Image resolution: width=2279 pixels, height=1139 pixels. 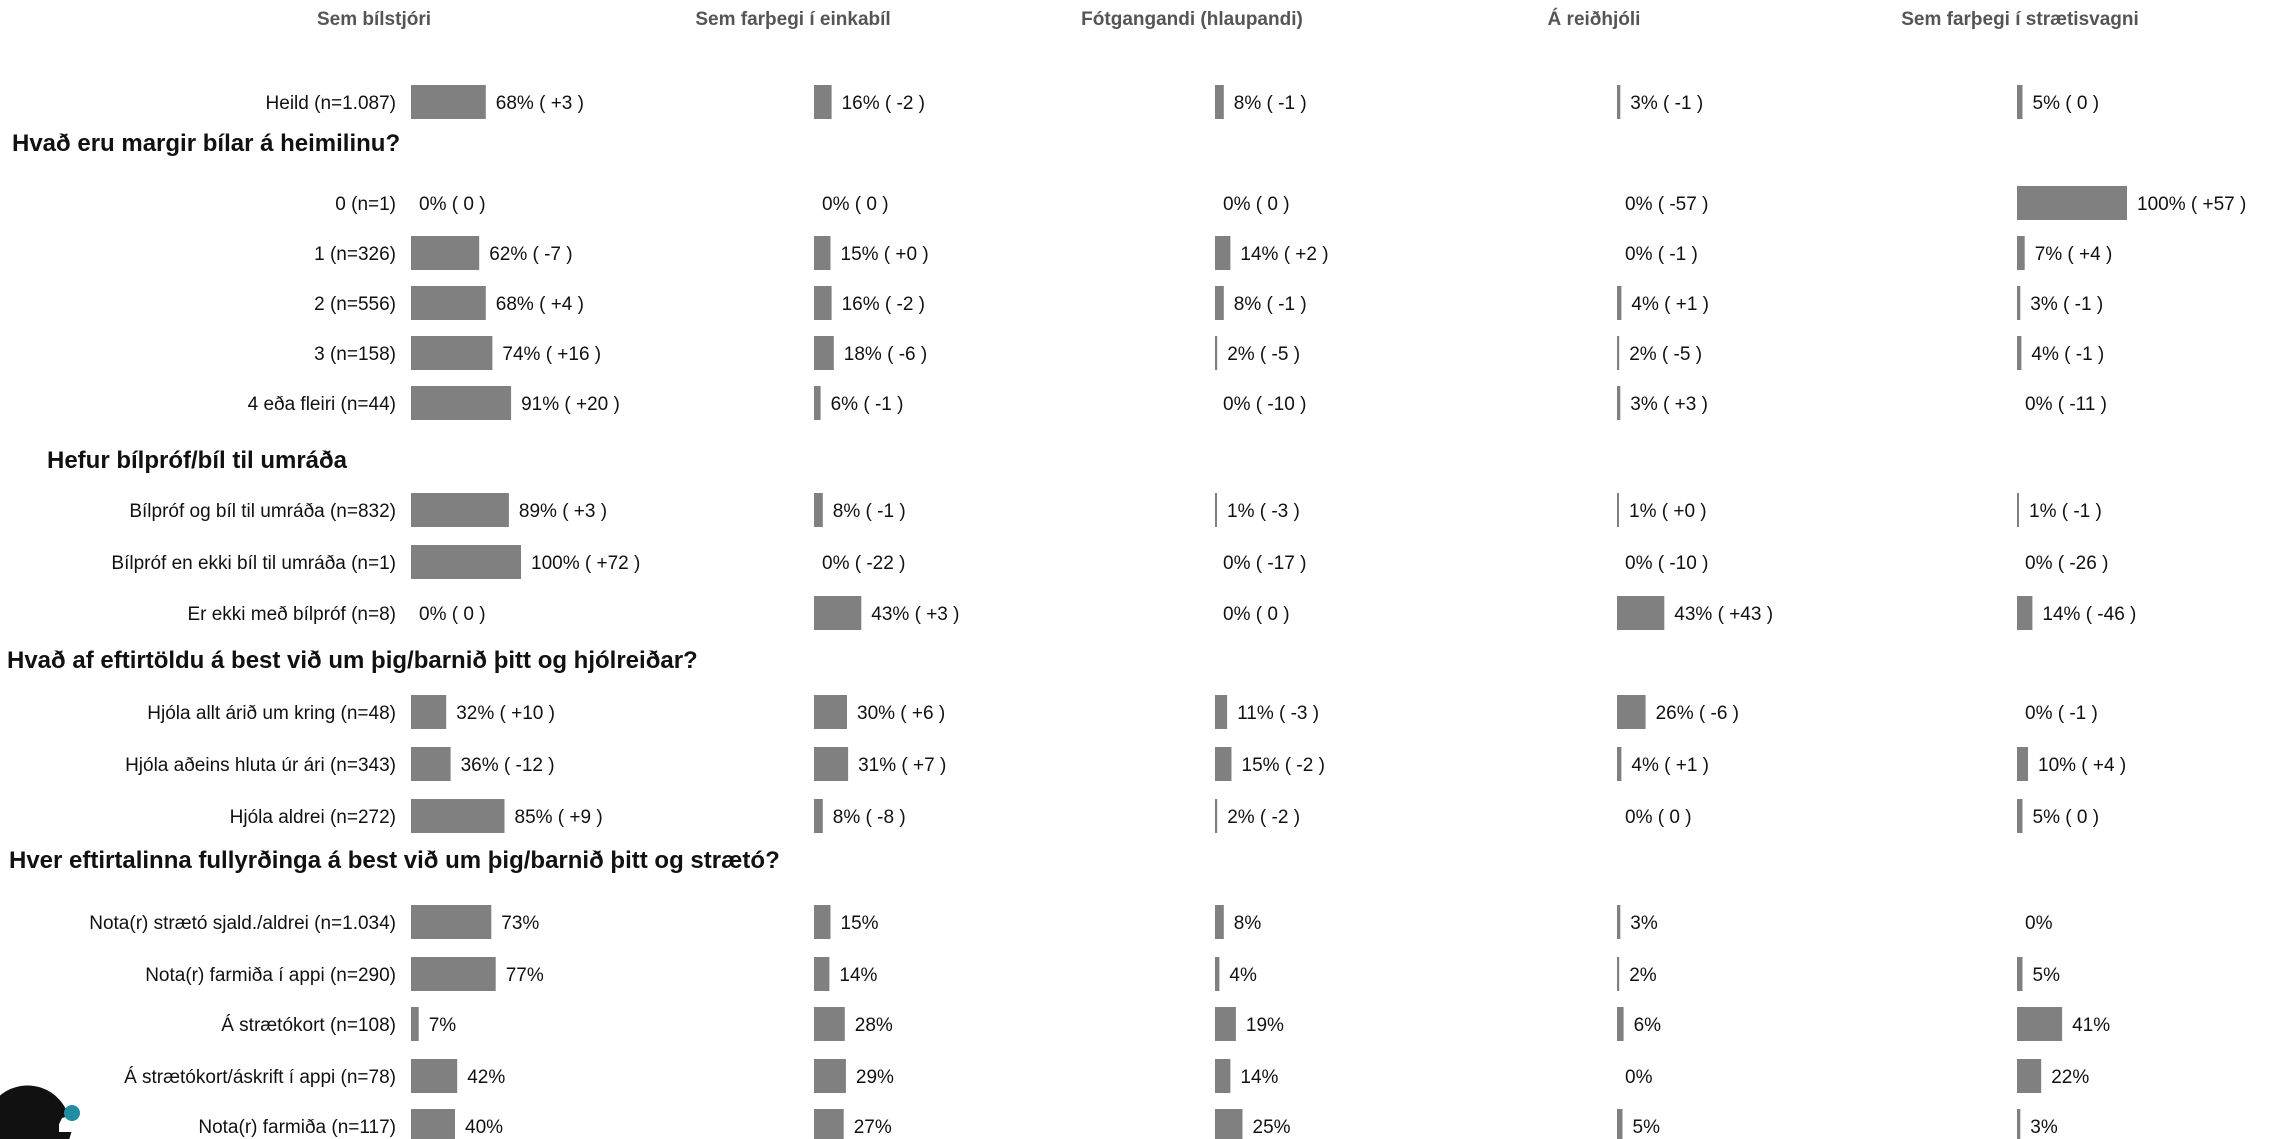 I want to click on row-label: 1 (n=326), so click(x=355, y=254).